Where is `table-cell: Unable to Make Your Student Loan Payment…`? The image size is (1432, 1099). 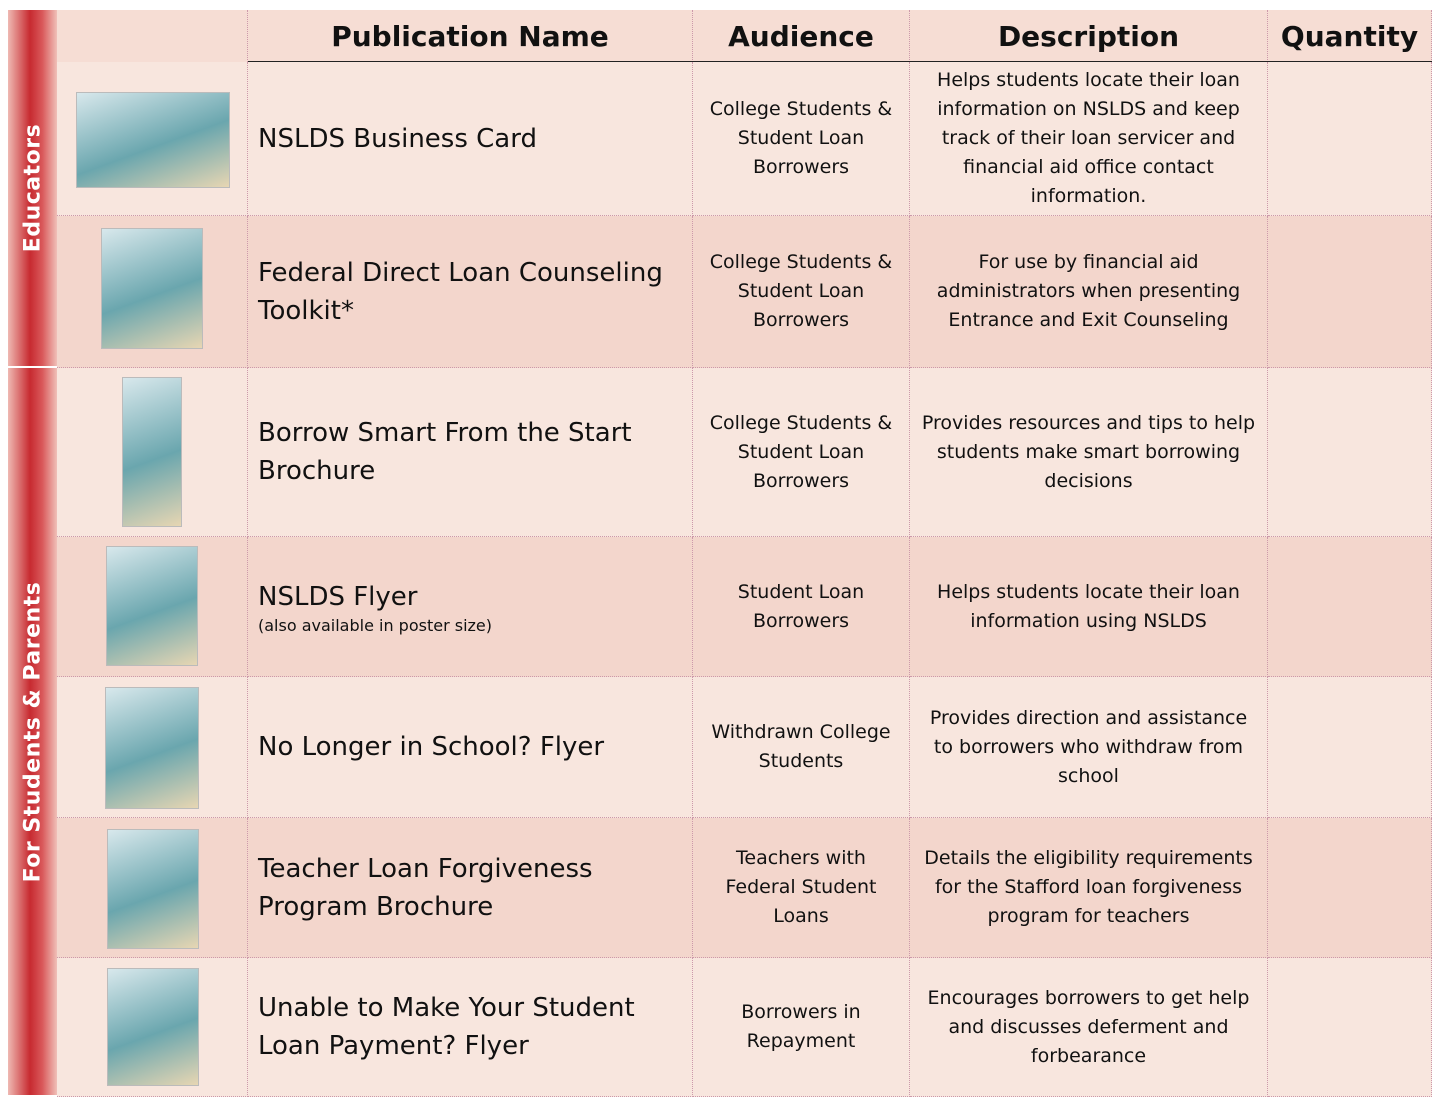 table-cell: Unable to Make Your Student Loan Payment… is located at coordinates (470, 1027).